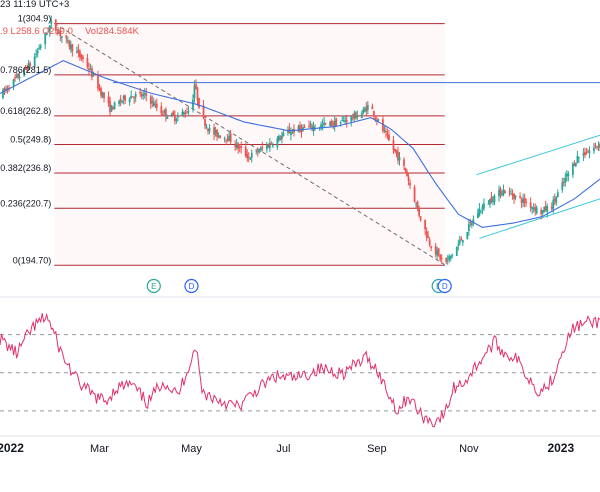  Describe the element at coordinates (99, 449) in the screenshot. I see `x-tick-mar: Mar` at that location.